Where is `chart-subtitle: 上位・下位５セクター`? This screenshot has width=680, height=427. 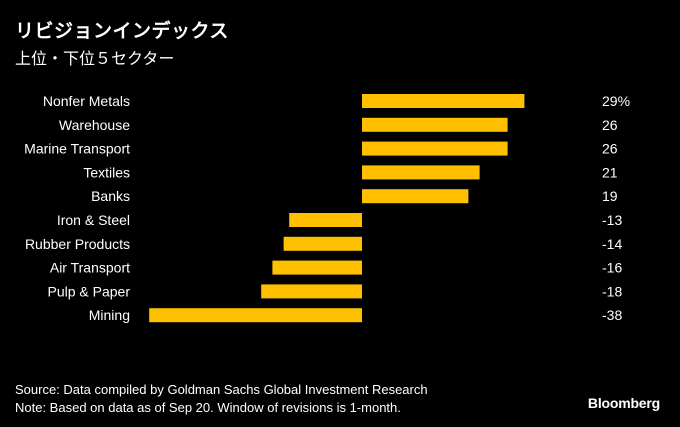 chart-subtitle: 上位・下位５セクター is located at coordinates (95, 58).